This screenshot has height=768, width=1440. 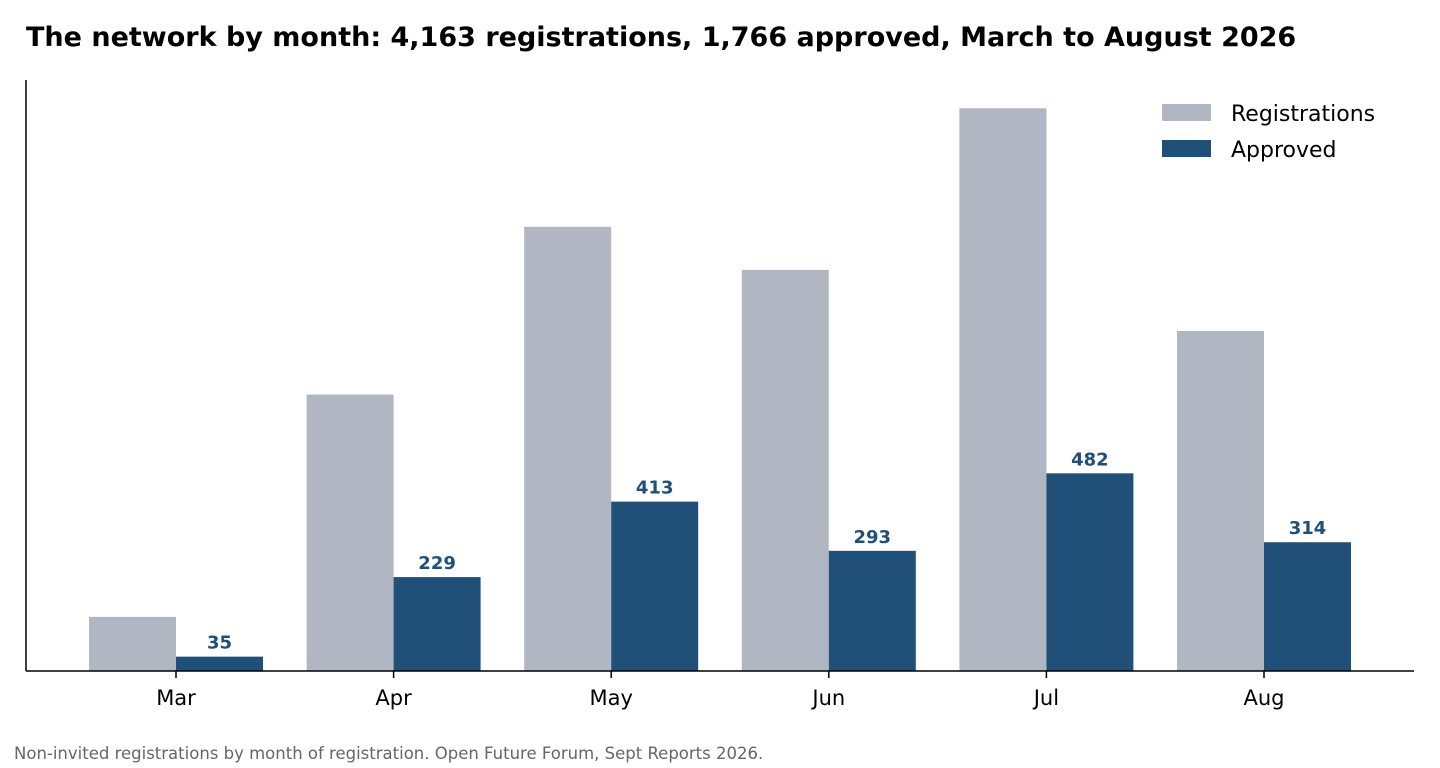 What do you see at coordinates (437, 563) in the screenshot?
I see `data-label-approved-apr: 229` at bounding box center [437, 563].